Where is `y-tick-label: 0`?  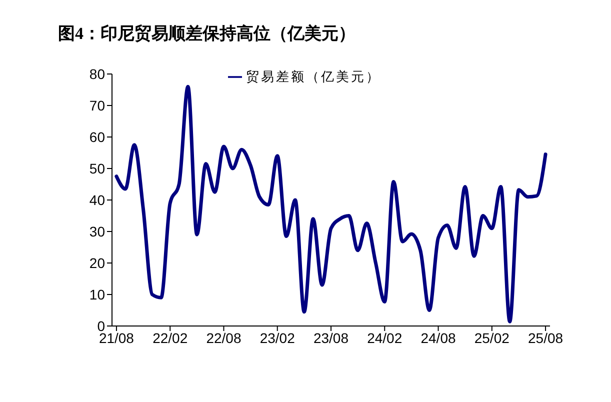
y-tick-label: 0 is located at coordinates (101, 326).